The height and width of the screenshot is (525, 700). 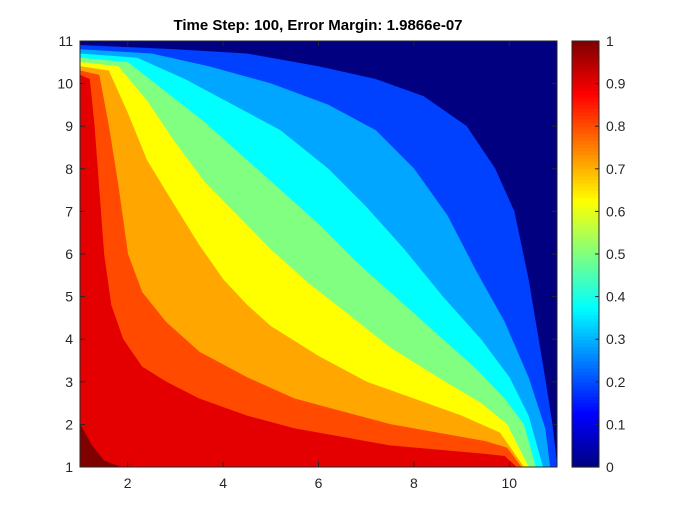 What do you see at coordinates (414, 483) in the screenshot?
I see `x-tick-label-3: 8` at bounding box center [414, 483].